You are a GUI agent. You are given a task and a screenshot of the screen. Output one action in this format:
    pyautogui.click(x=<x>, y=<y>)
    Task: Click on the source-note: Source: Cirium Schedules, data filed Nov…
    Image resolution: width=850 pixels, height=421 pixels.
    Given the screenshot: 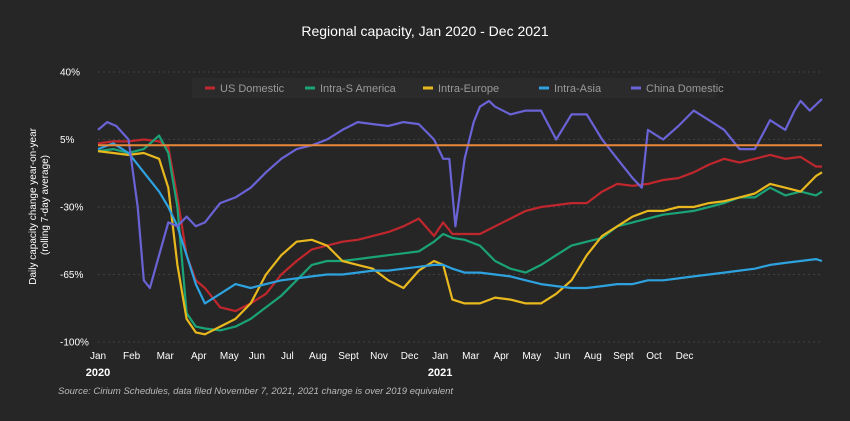 What is the action you would take?
    pyautogui.click(x=255, y=391)
    